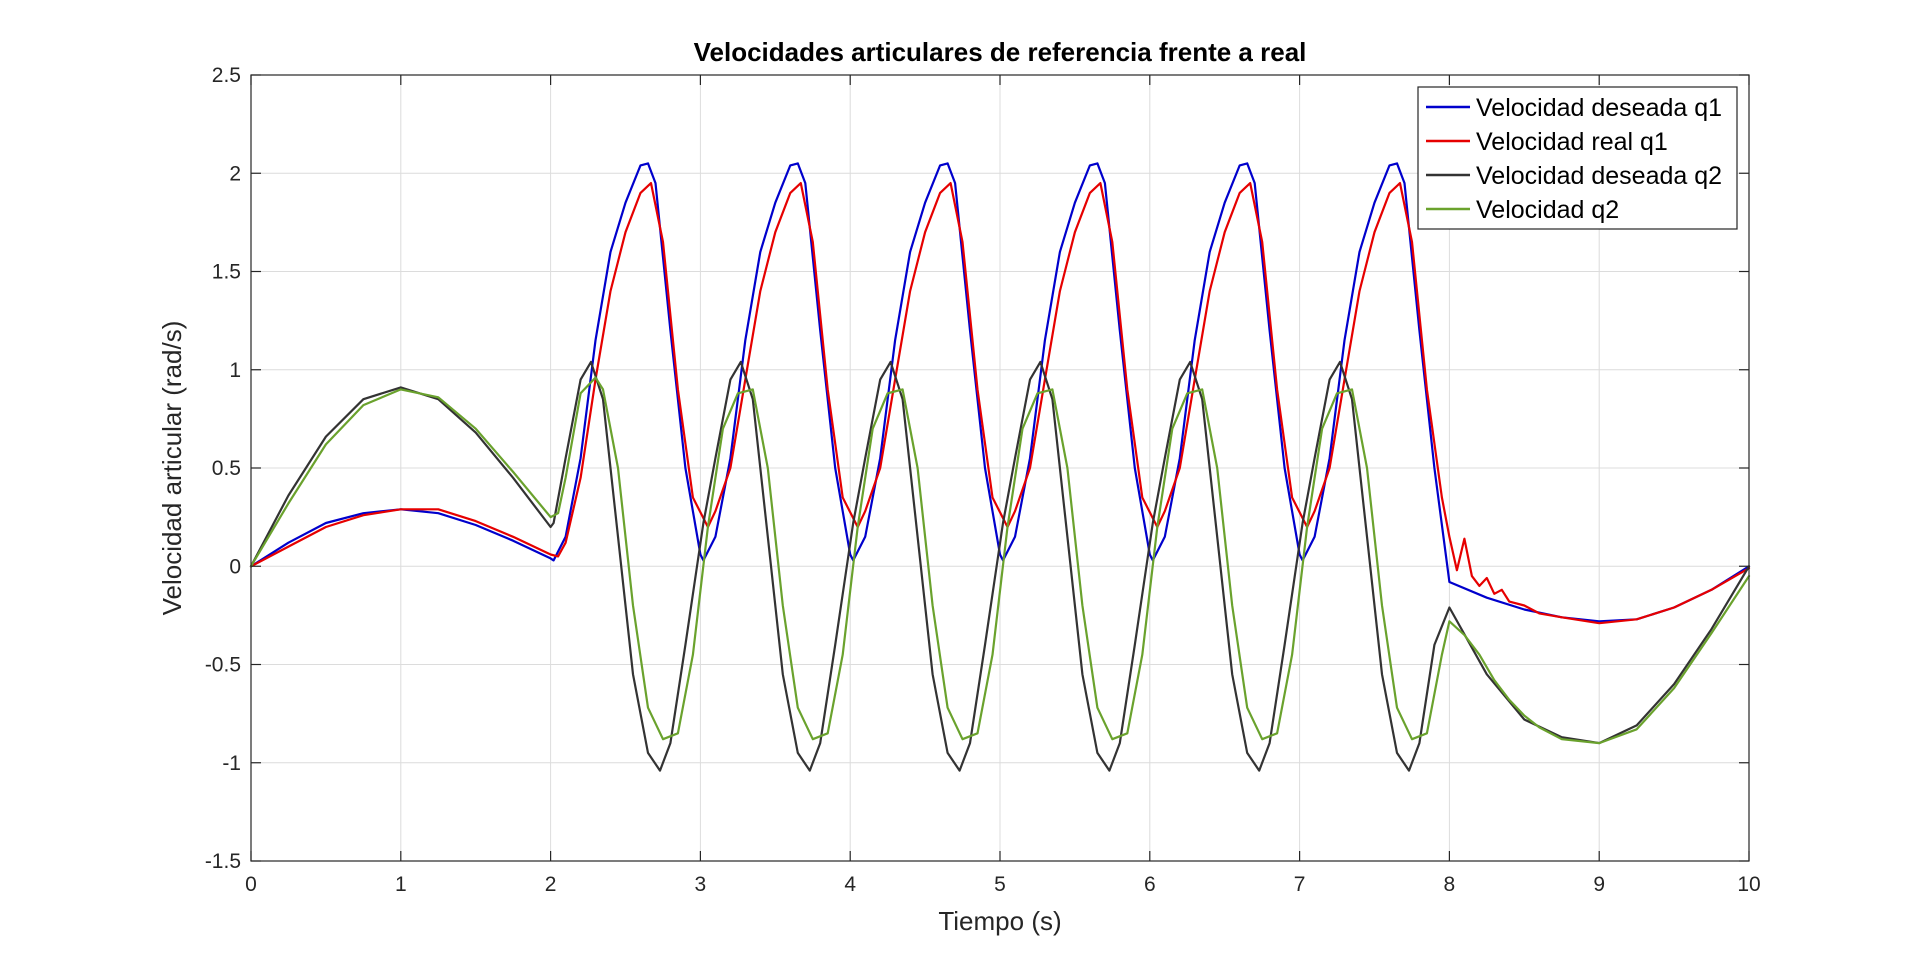  Describe the element at coordinates (226, 75) in the screenshot. I see `y-tick-label: 2.5` at that location.